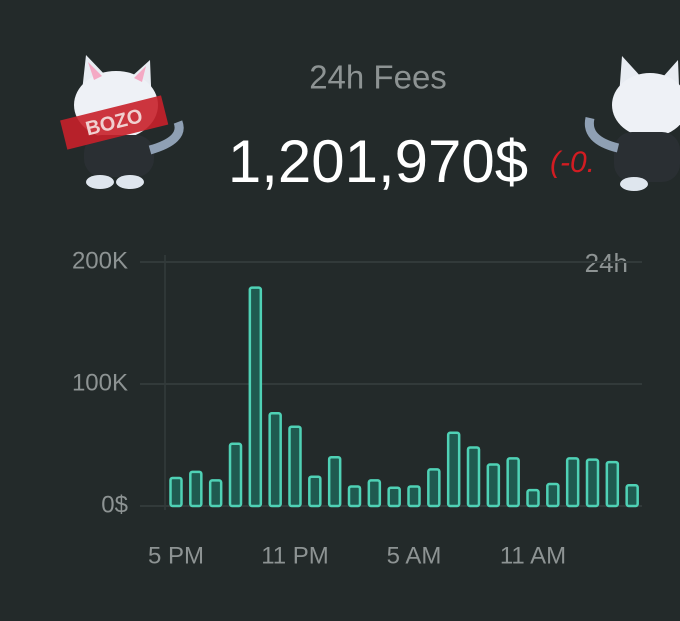  What do you see at coordinates (632, 123) in the screenshot?
I see `cat-right` at bounding box center [632, 123].